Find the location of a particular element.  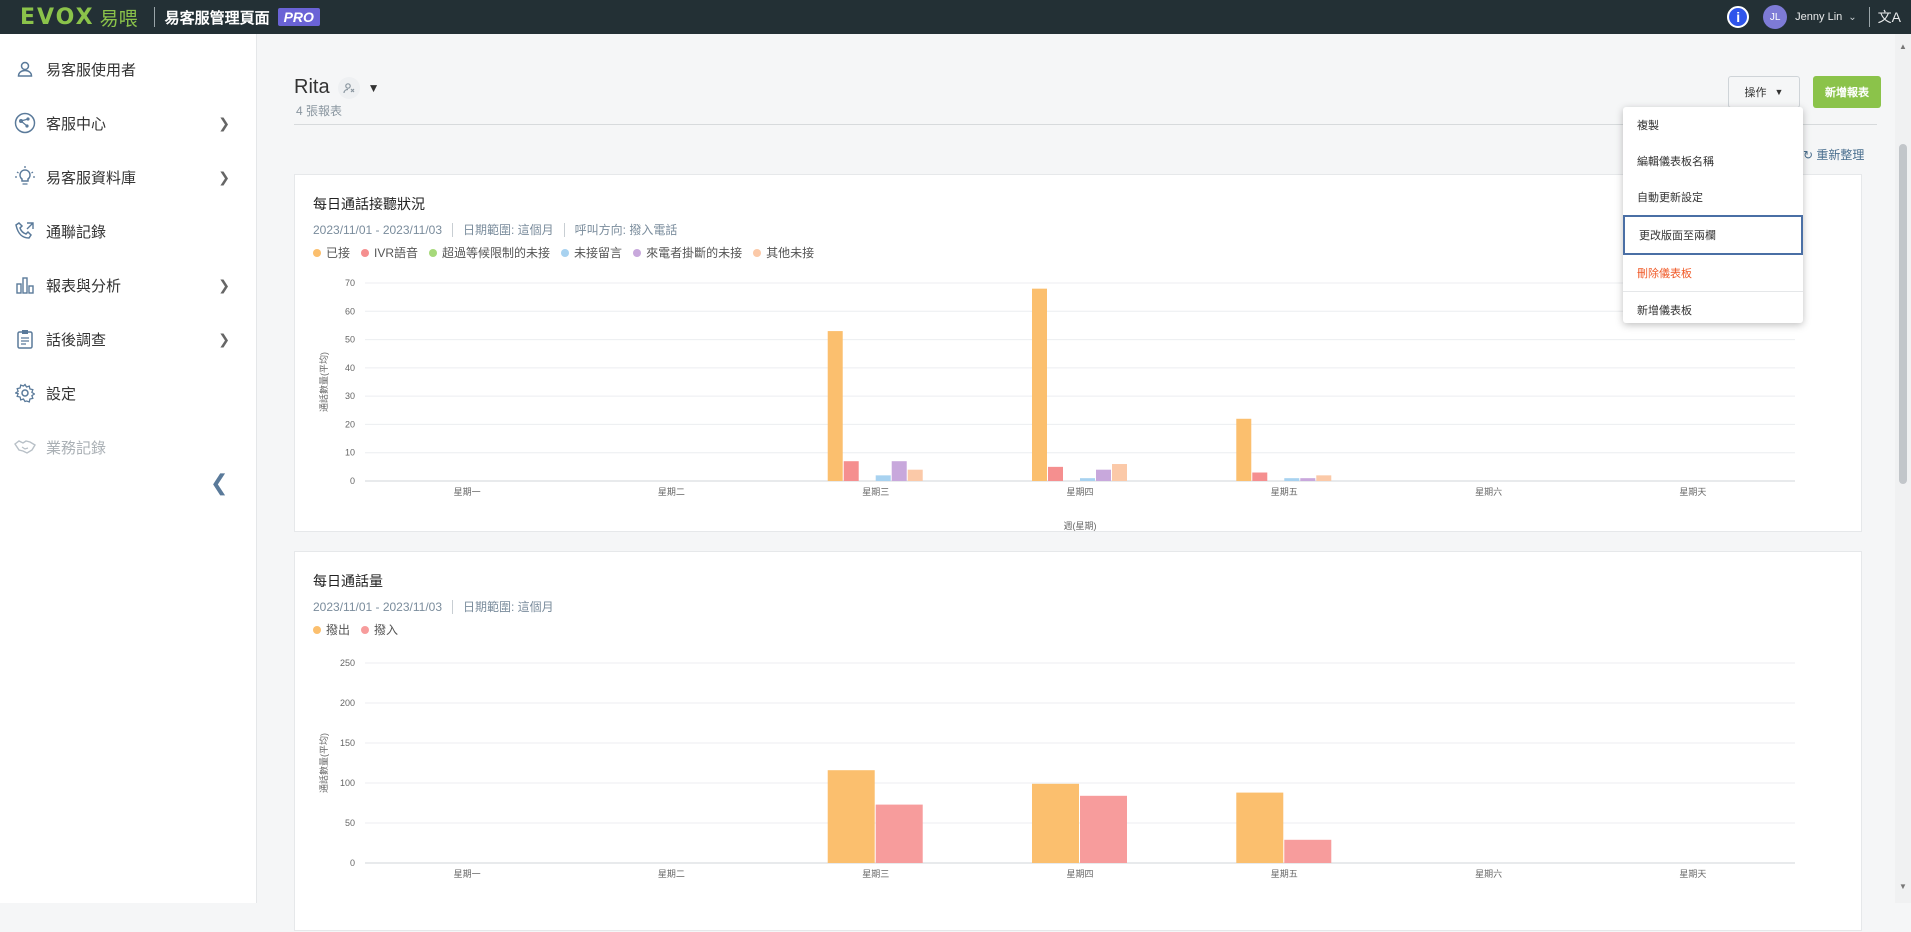

dashboard-dropdown-caret-icon: ▼ is located at coordinates (373, 87).